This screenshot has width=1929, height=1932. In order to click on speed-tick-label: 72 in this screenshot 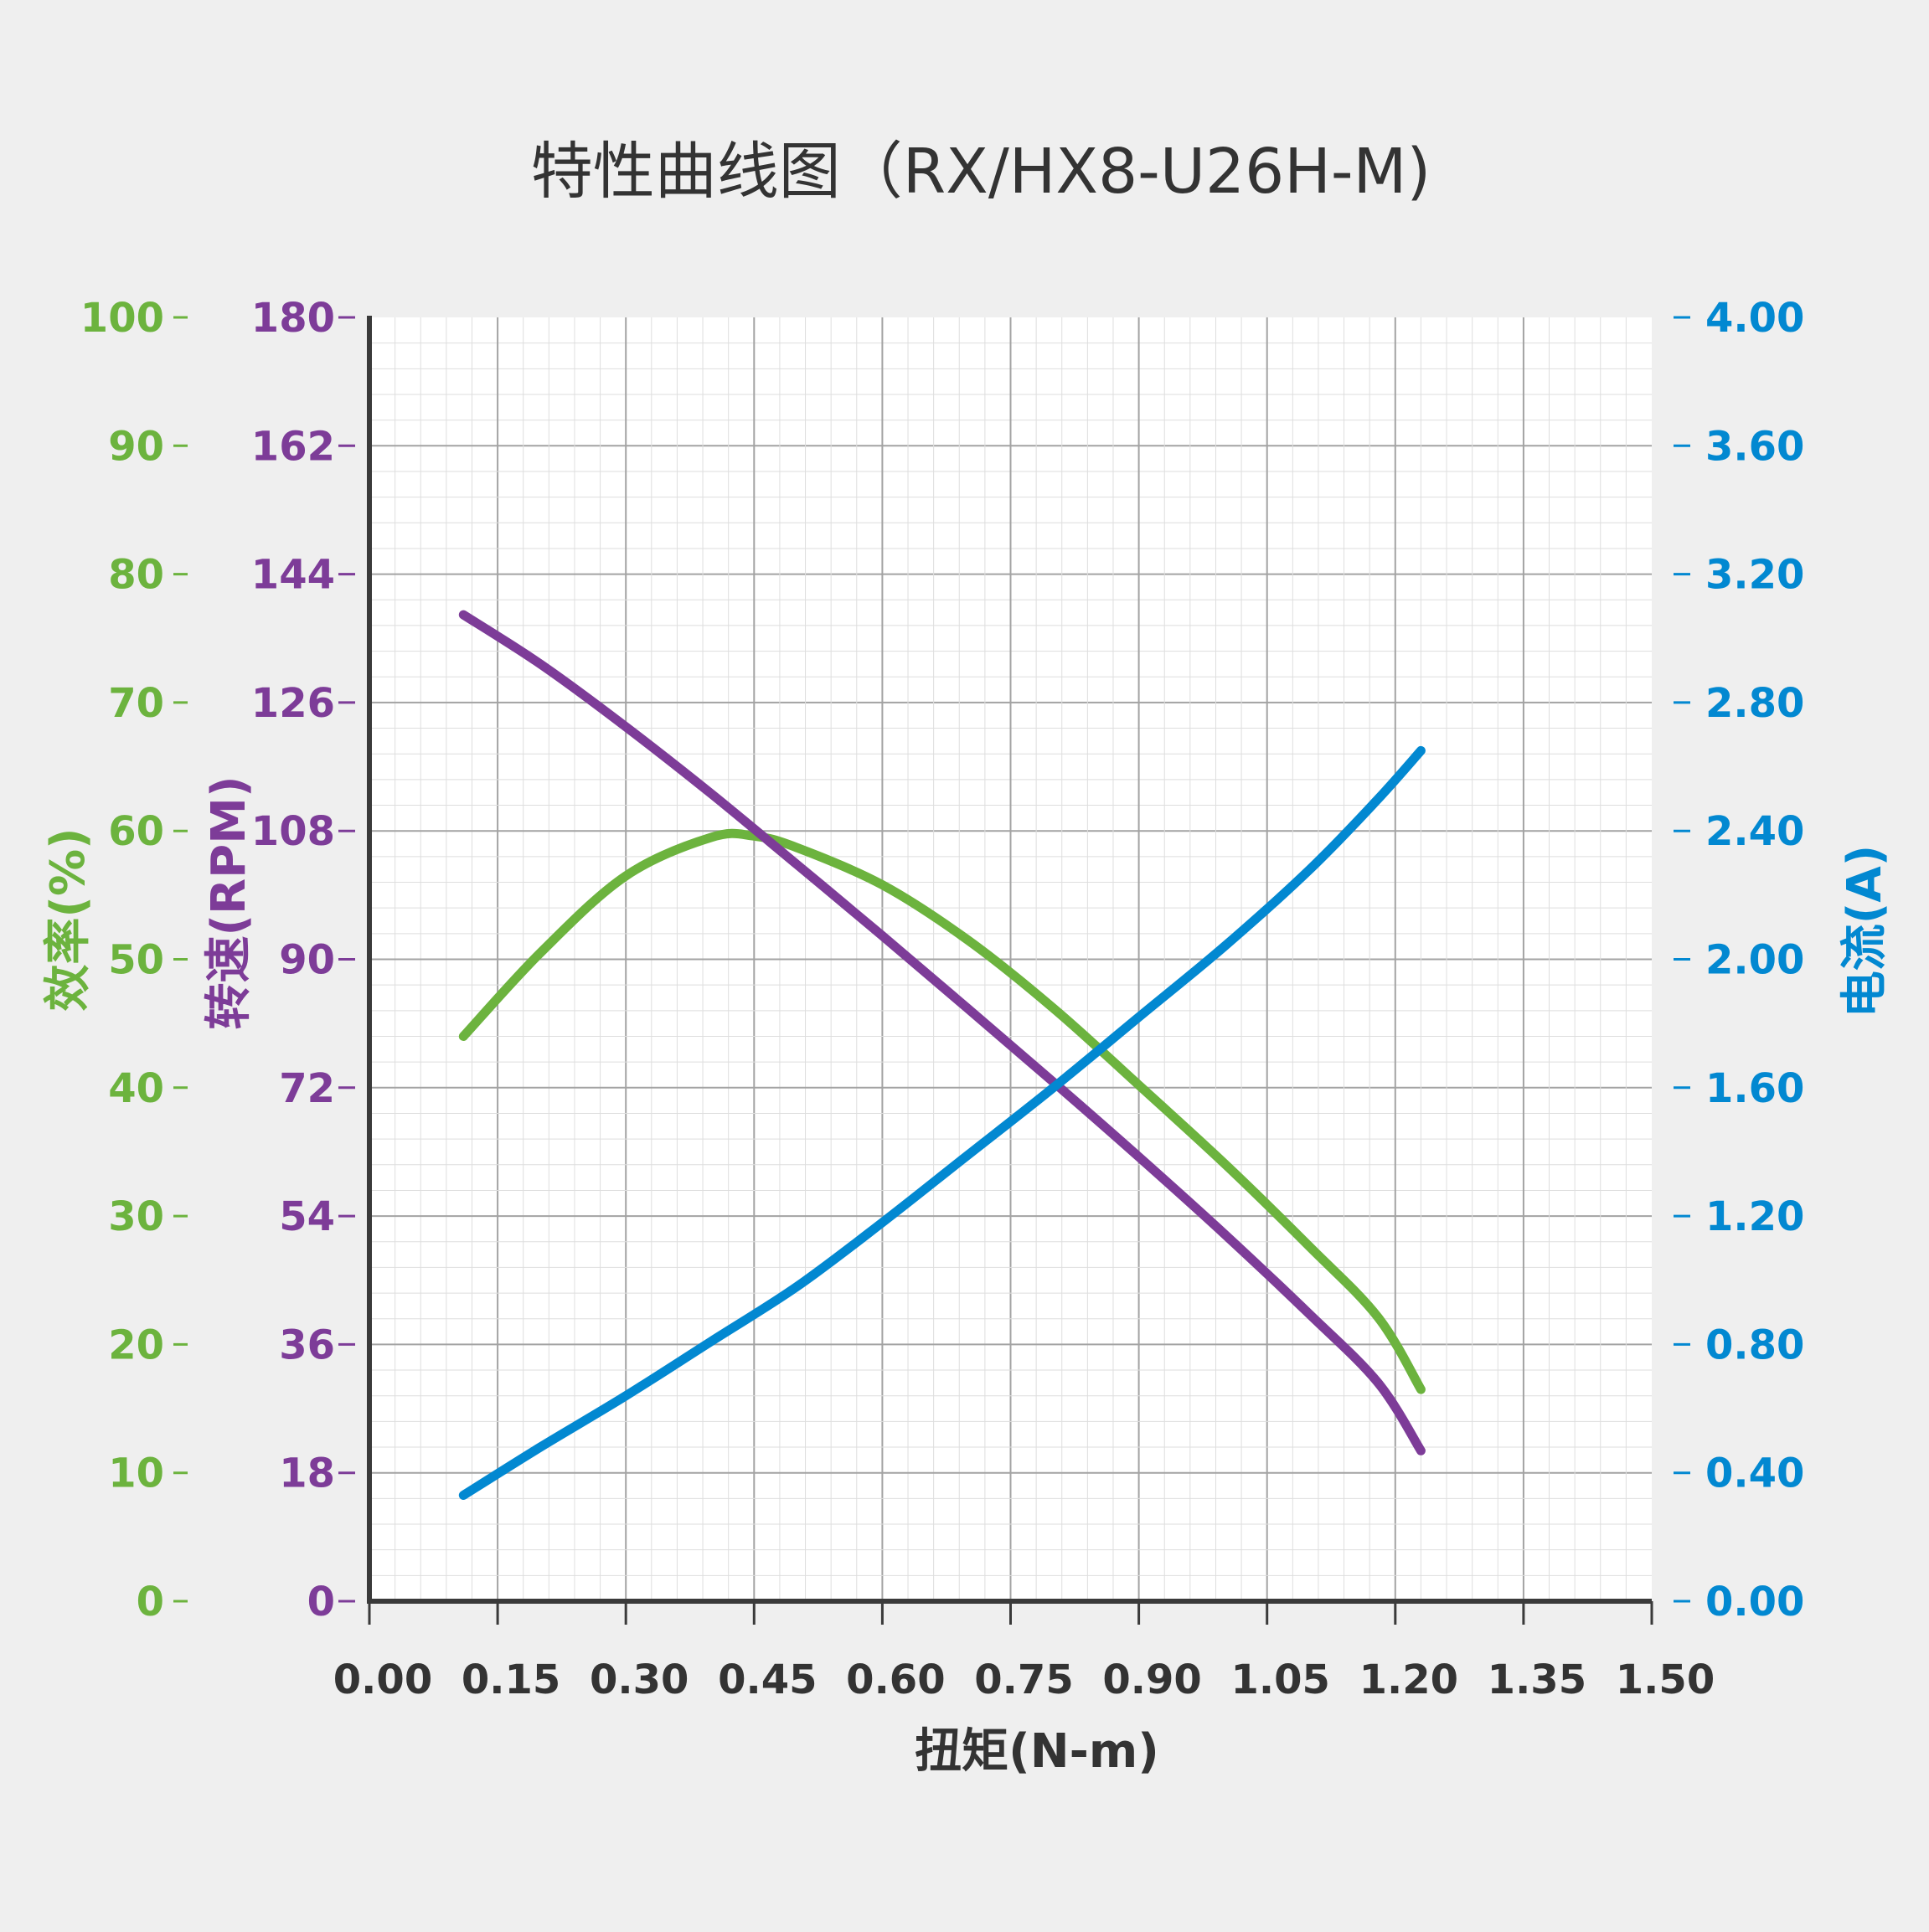, I will do `click(307, 1088)`.